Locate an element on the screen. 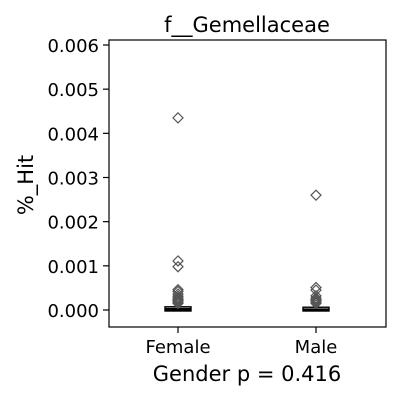  y-tick-label: 0.006 is located at coordinates (73, 46).